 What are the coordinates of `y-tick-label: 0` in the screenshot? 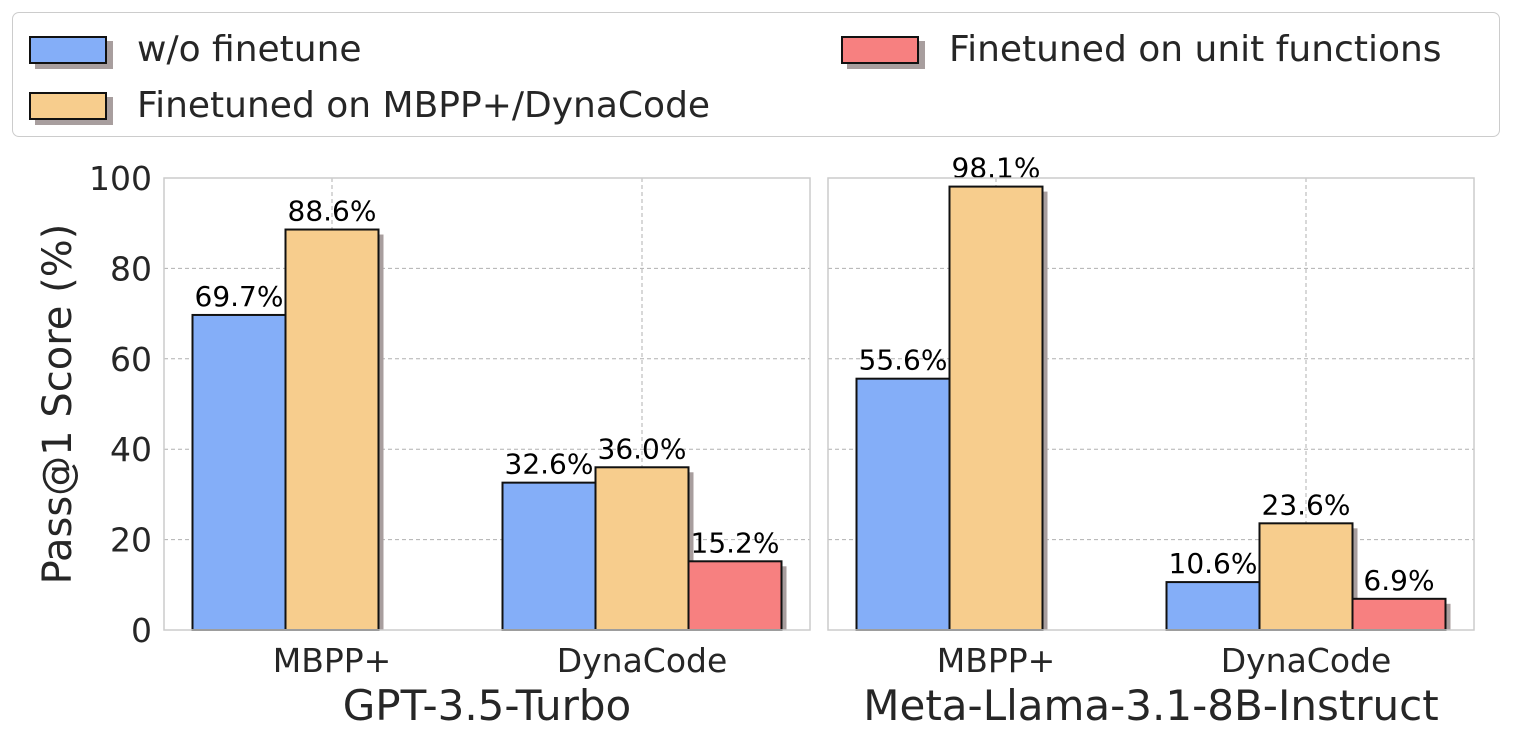 It's located at (141, 630).